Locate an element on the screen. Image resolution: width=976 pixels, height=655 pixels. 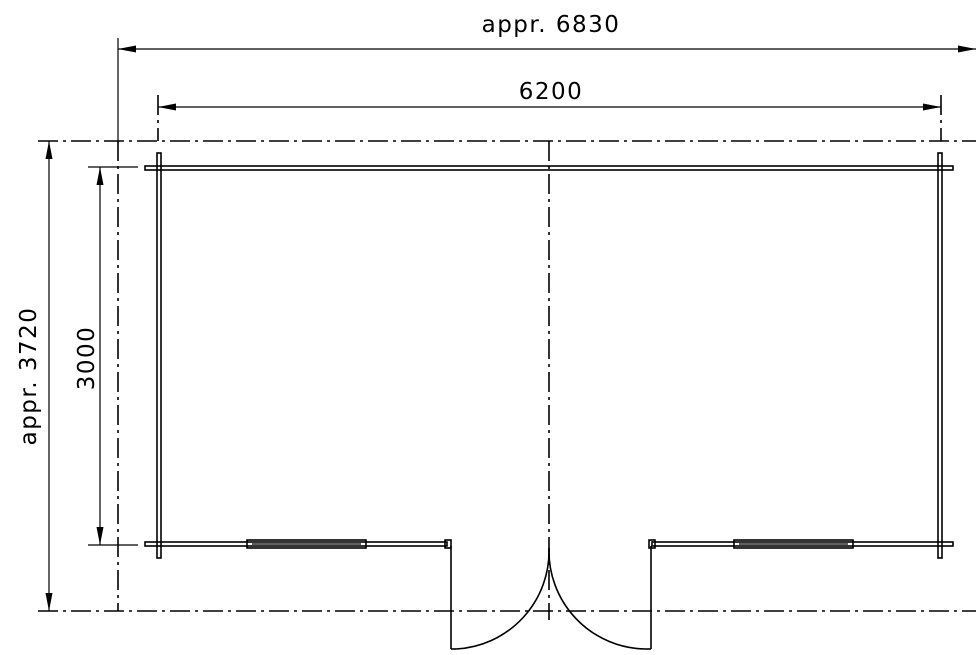
overall-depth-label: appr. 3720 is located at coordinates (29, 376).